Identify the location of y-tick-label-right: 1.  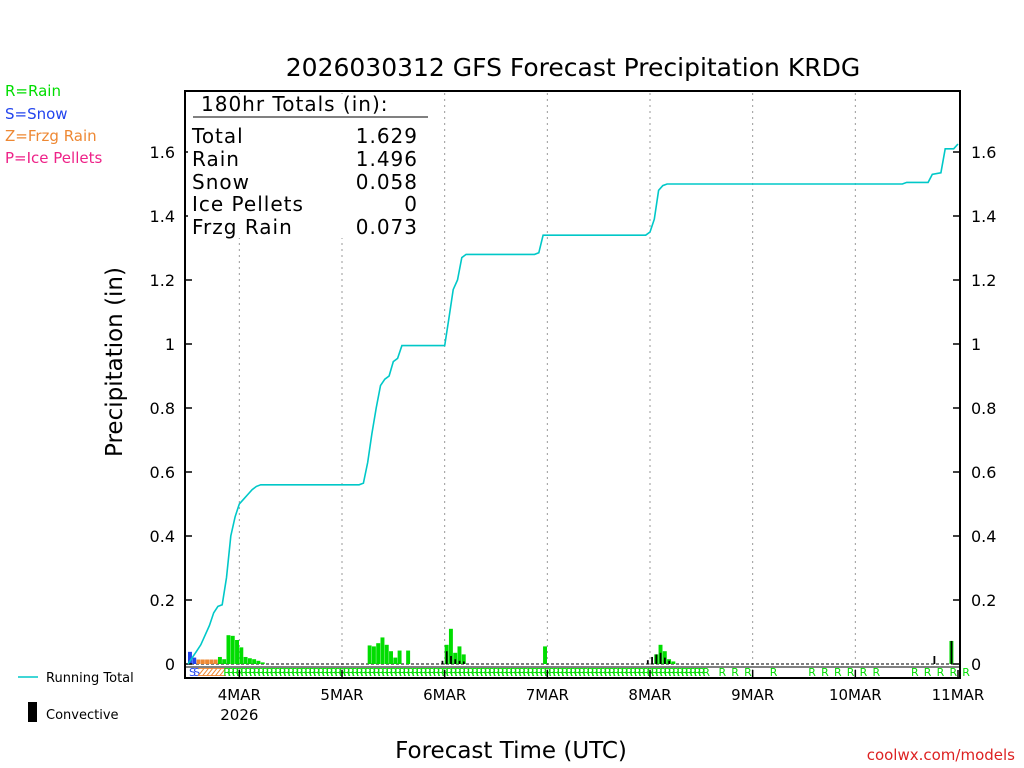
(976, 344).